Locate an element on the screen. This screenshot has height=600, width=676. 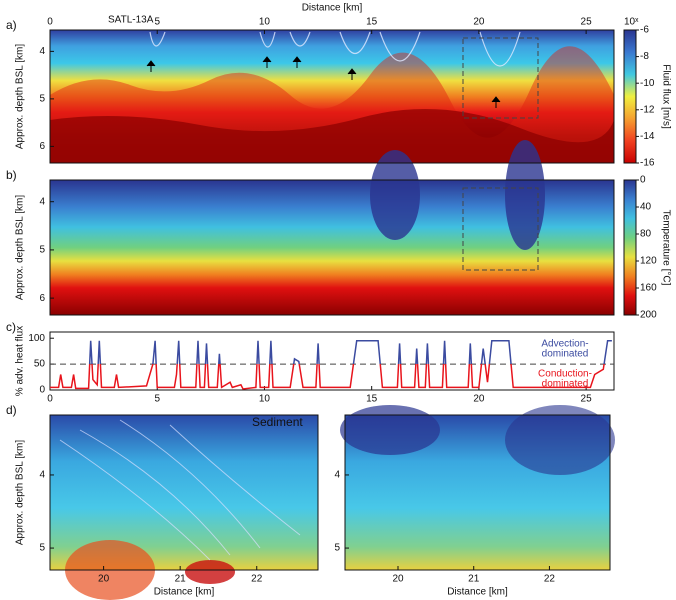
colorbar-tick-label: -16 is located at coordinates (647, 163).